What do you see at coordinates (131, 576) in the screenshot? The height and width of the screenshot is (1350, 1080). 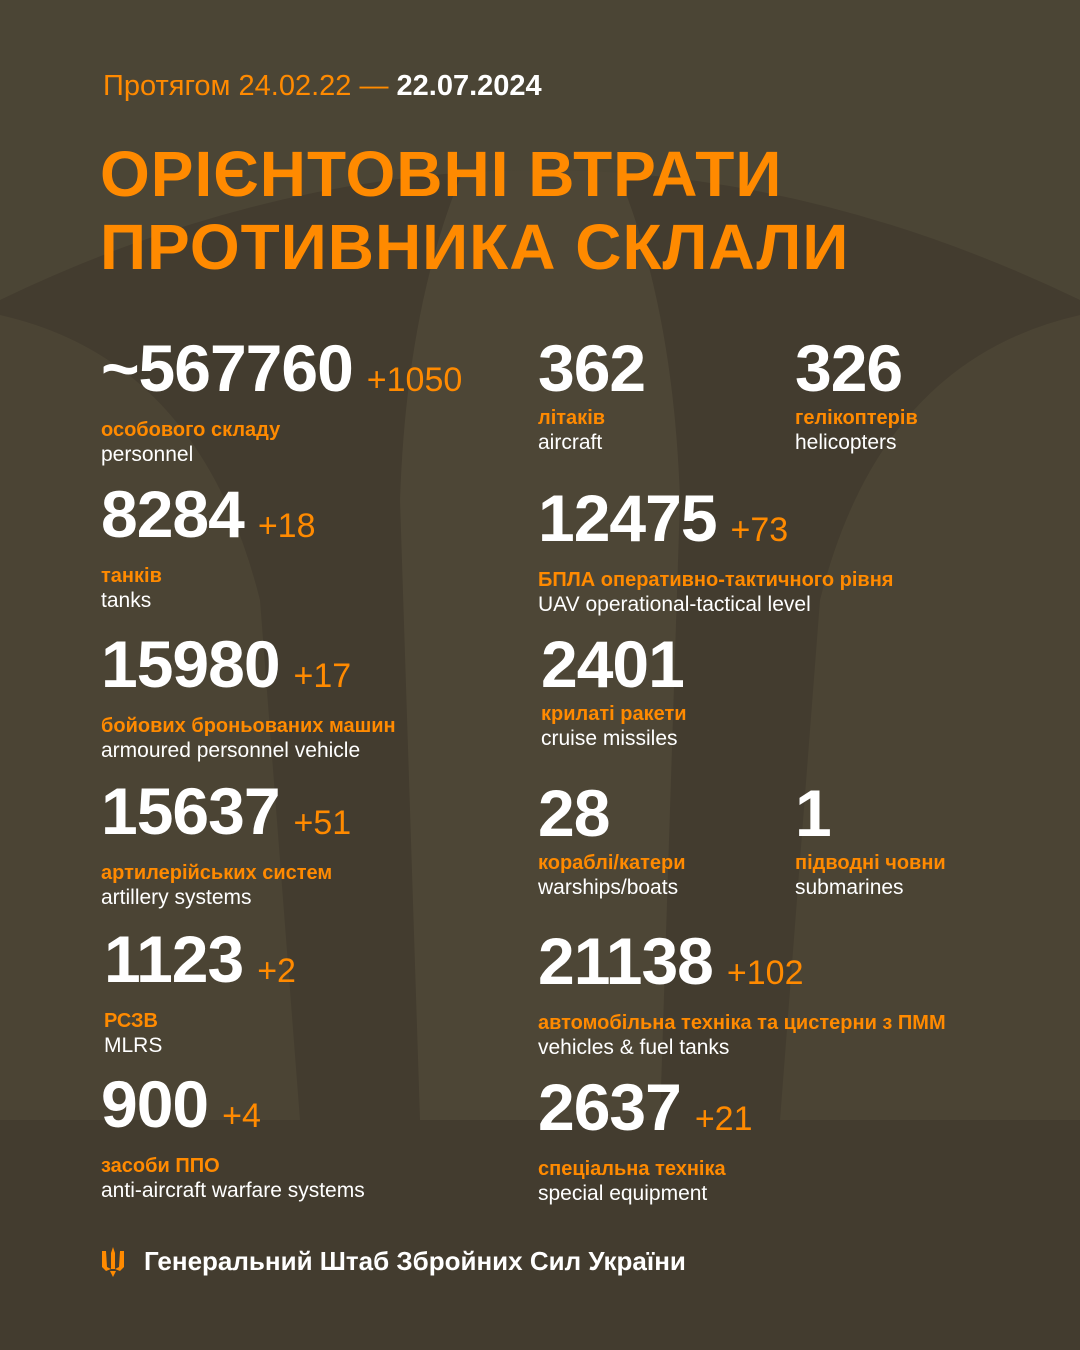 I see `stat-label-uk: танків` at bounding box center [131, 576].